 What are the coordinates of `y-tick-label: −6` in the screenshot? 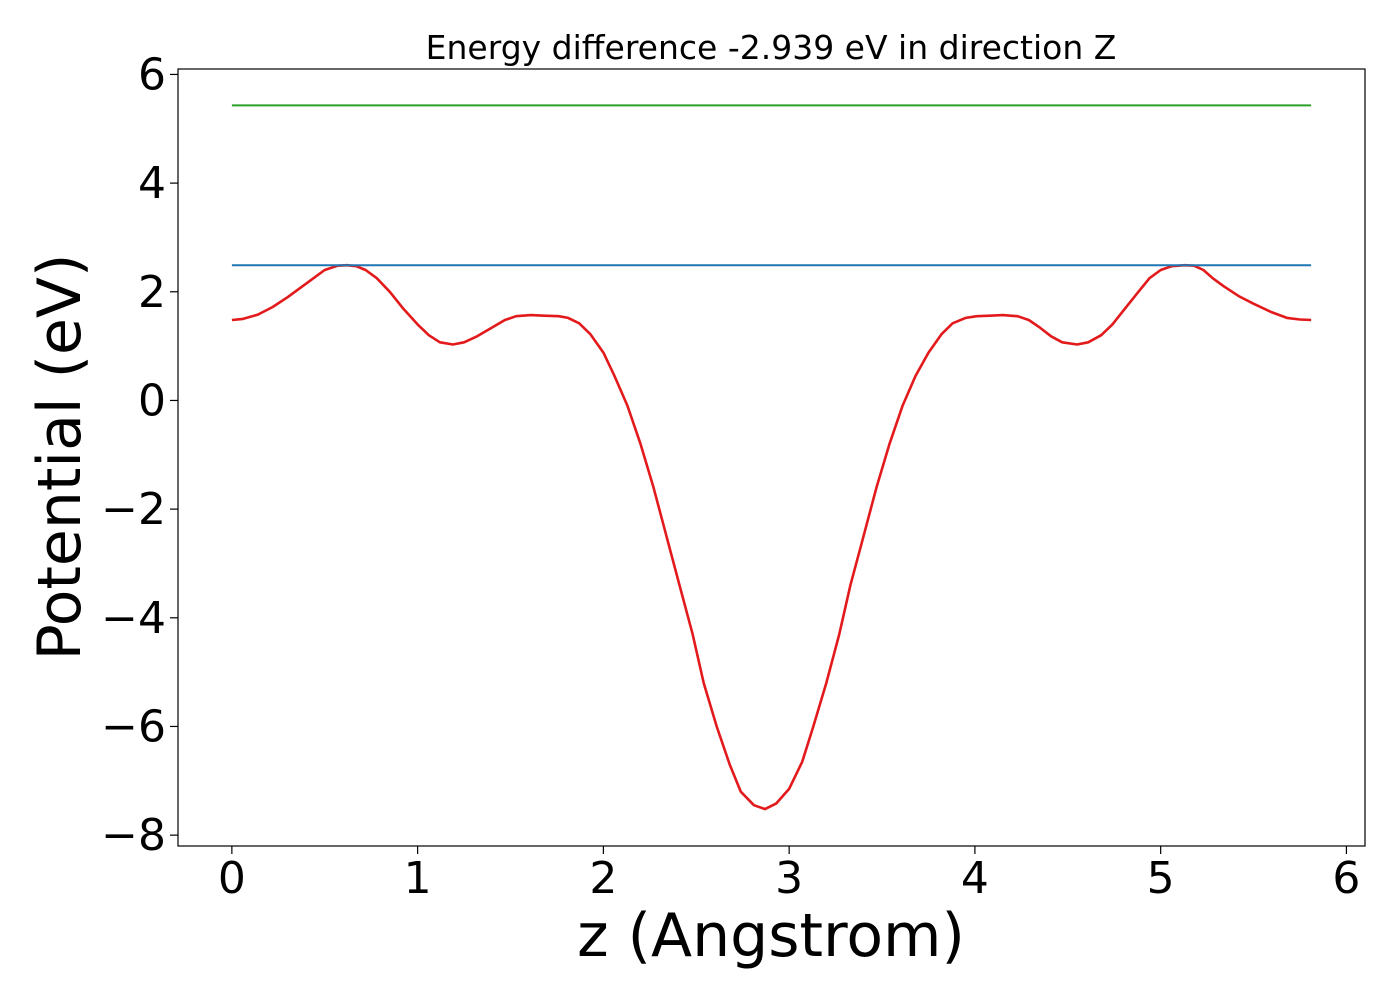 It's located at (133, 726).